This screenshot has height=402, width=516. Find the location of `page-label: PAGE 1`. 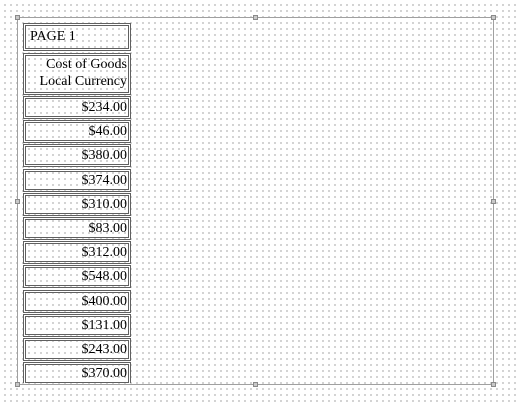

page-label: PAGE 1 is located at coordinates (77, 37).